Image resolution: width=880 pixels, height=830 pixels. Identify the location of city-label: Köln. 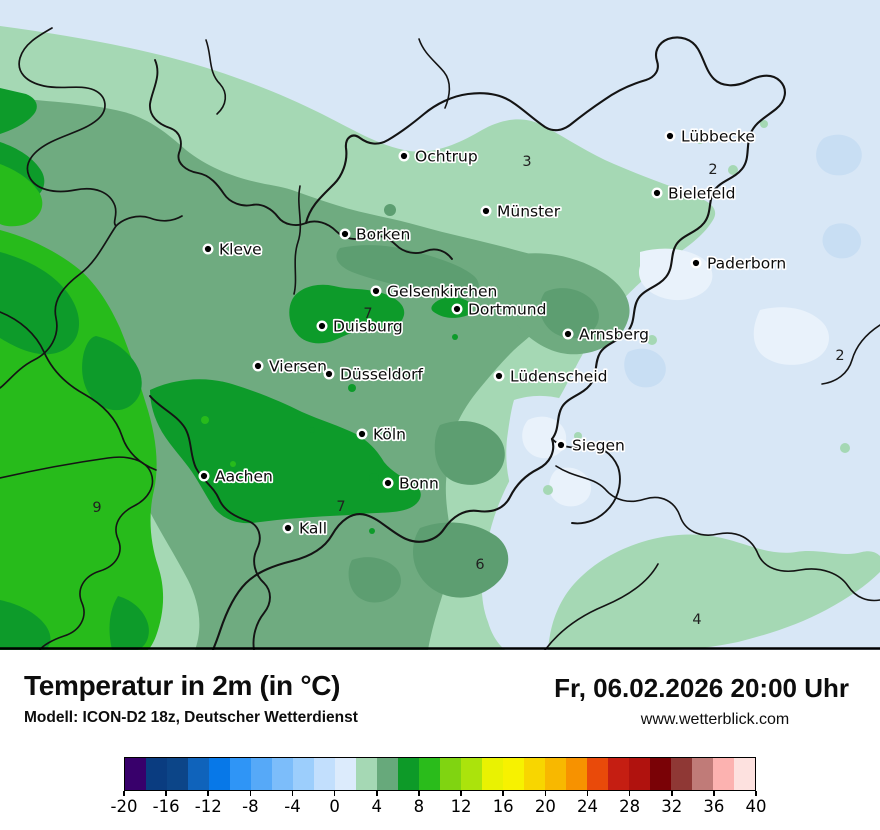
(389, 435).